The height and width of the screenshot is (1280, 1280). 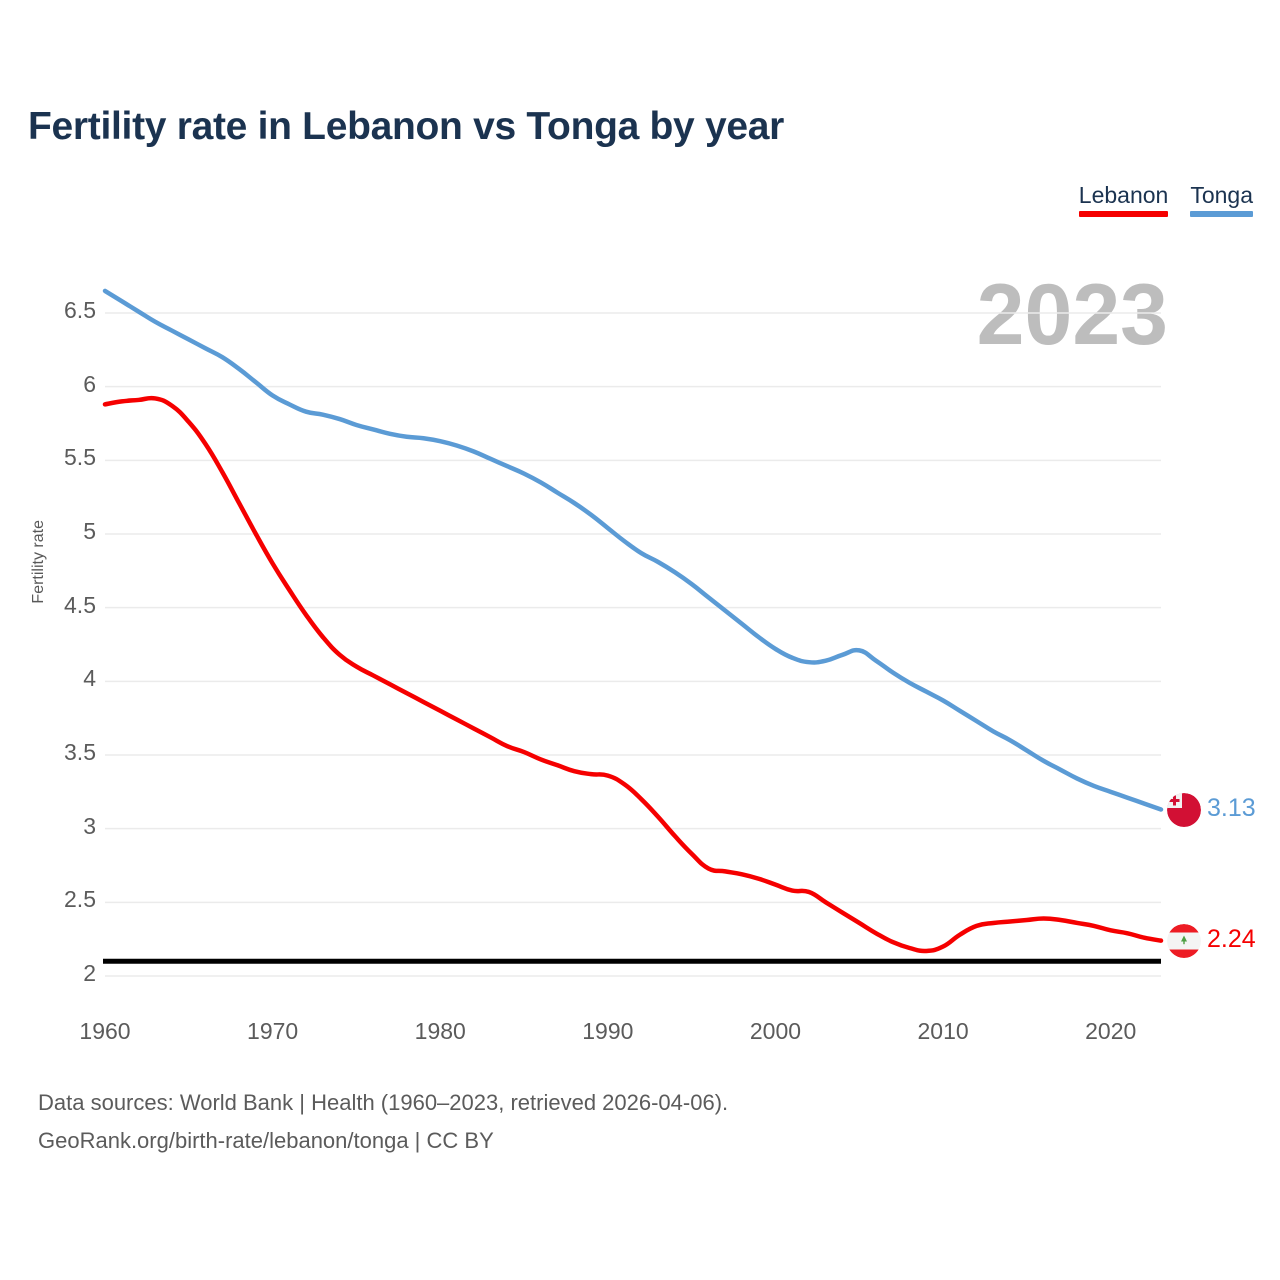 I want to click on y-axis-ticks: 2 2.5 3 3.5 4 4.5 5 5.5 6 6.5, so click(x=48, y=640).